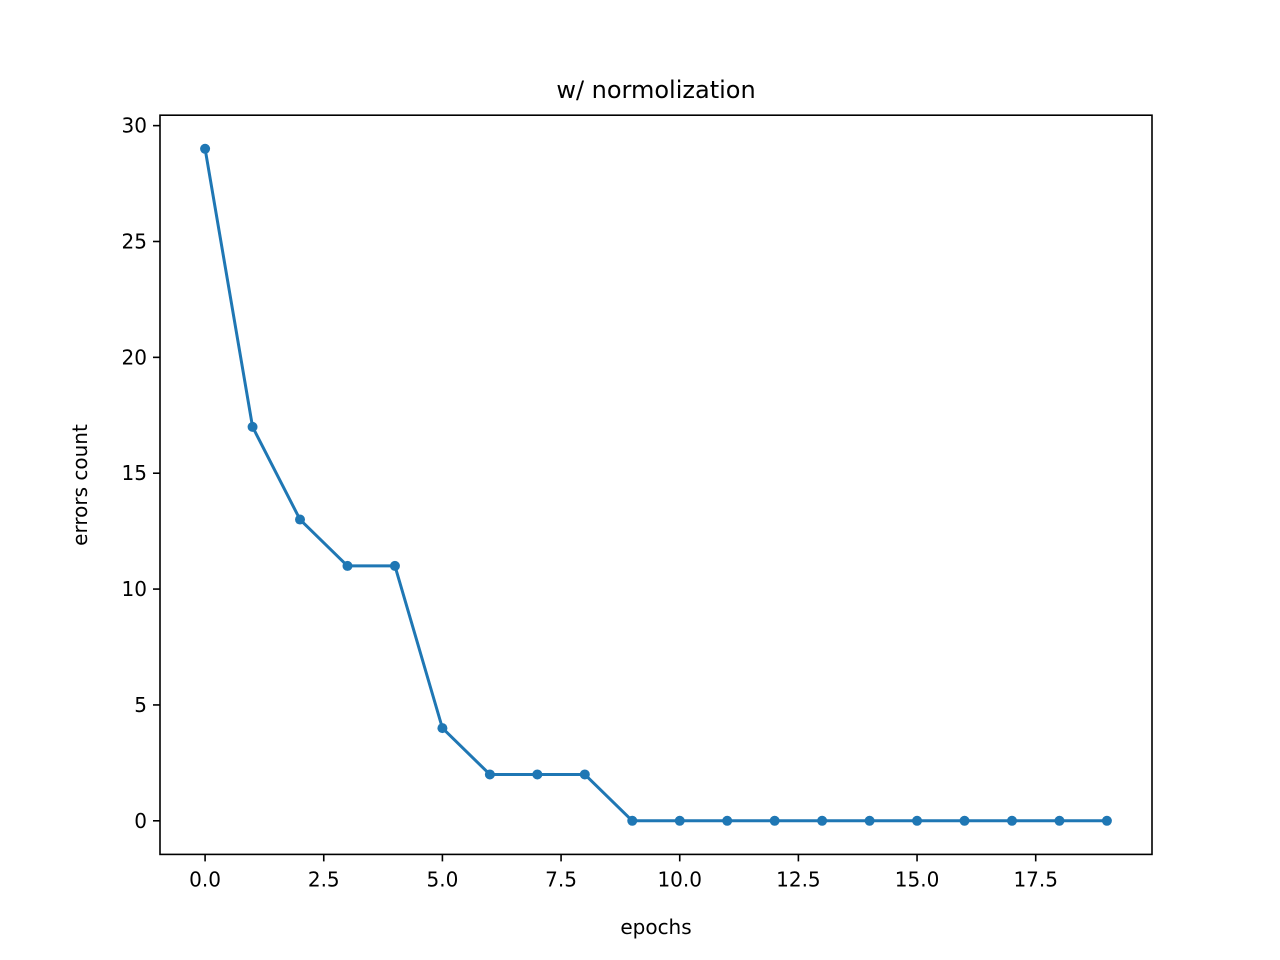  I want to click on x-tick-label: 7.5, so click(561, 879).